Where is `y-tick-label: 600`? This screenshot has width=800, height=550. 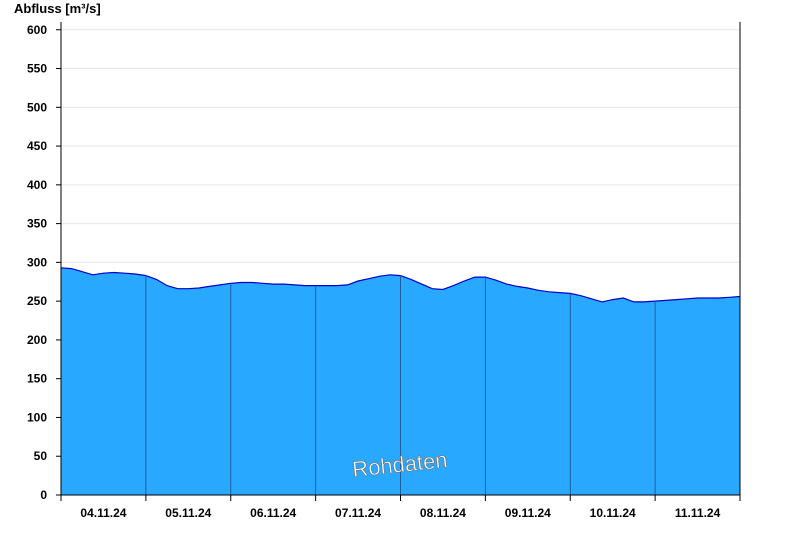 y-tick-label: 600 is located at coordinates (37, 30).